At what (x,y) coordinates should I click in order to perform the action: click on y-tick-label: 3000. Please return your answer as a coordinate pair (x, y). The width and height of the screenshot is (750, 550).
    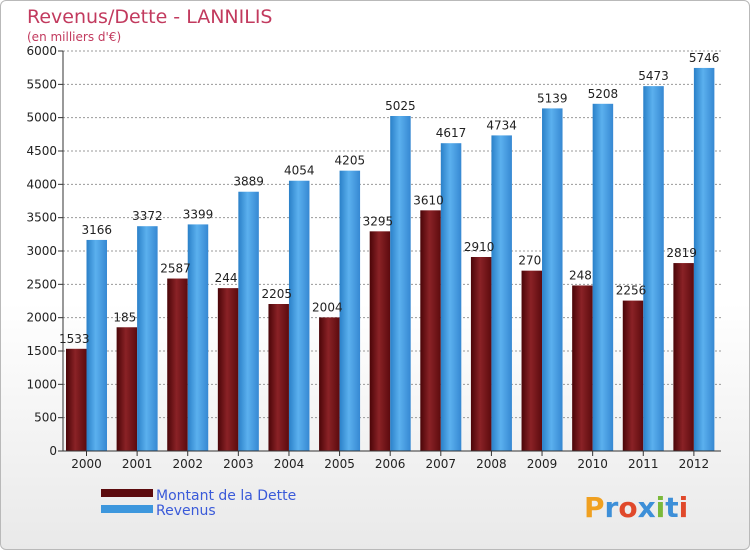
    Looking at the image, I should click on (41, 251).